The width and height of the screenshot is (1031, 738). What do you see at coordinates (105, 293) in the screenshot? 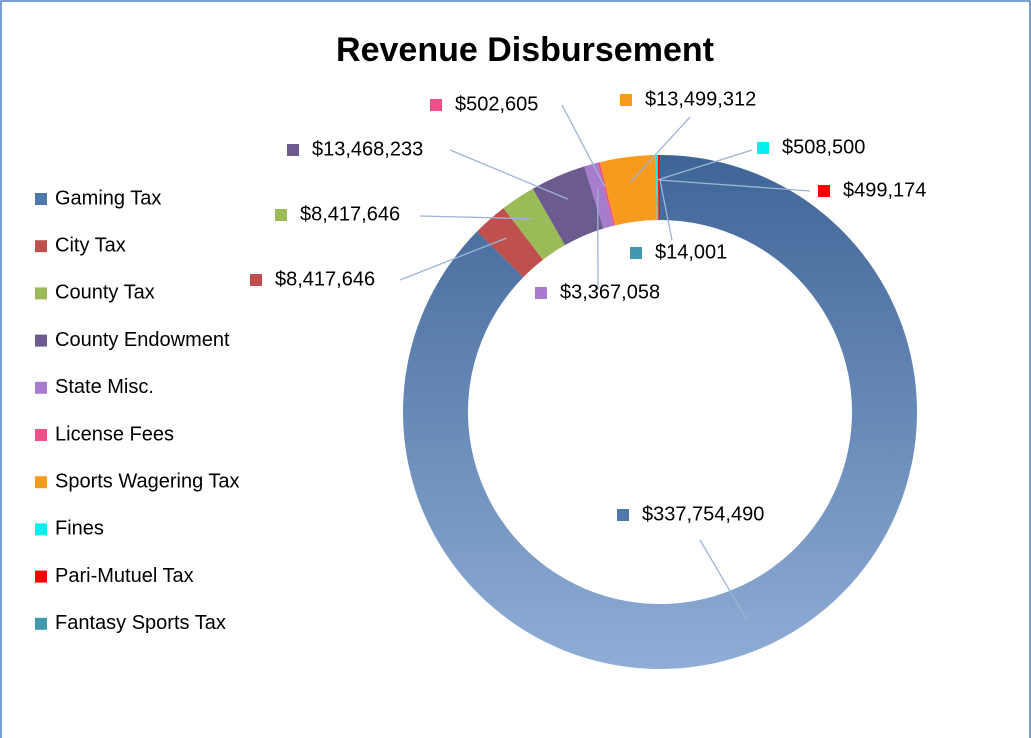
I see `legend-label: County Tax` at bounding box center [105, 293].